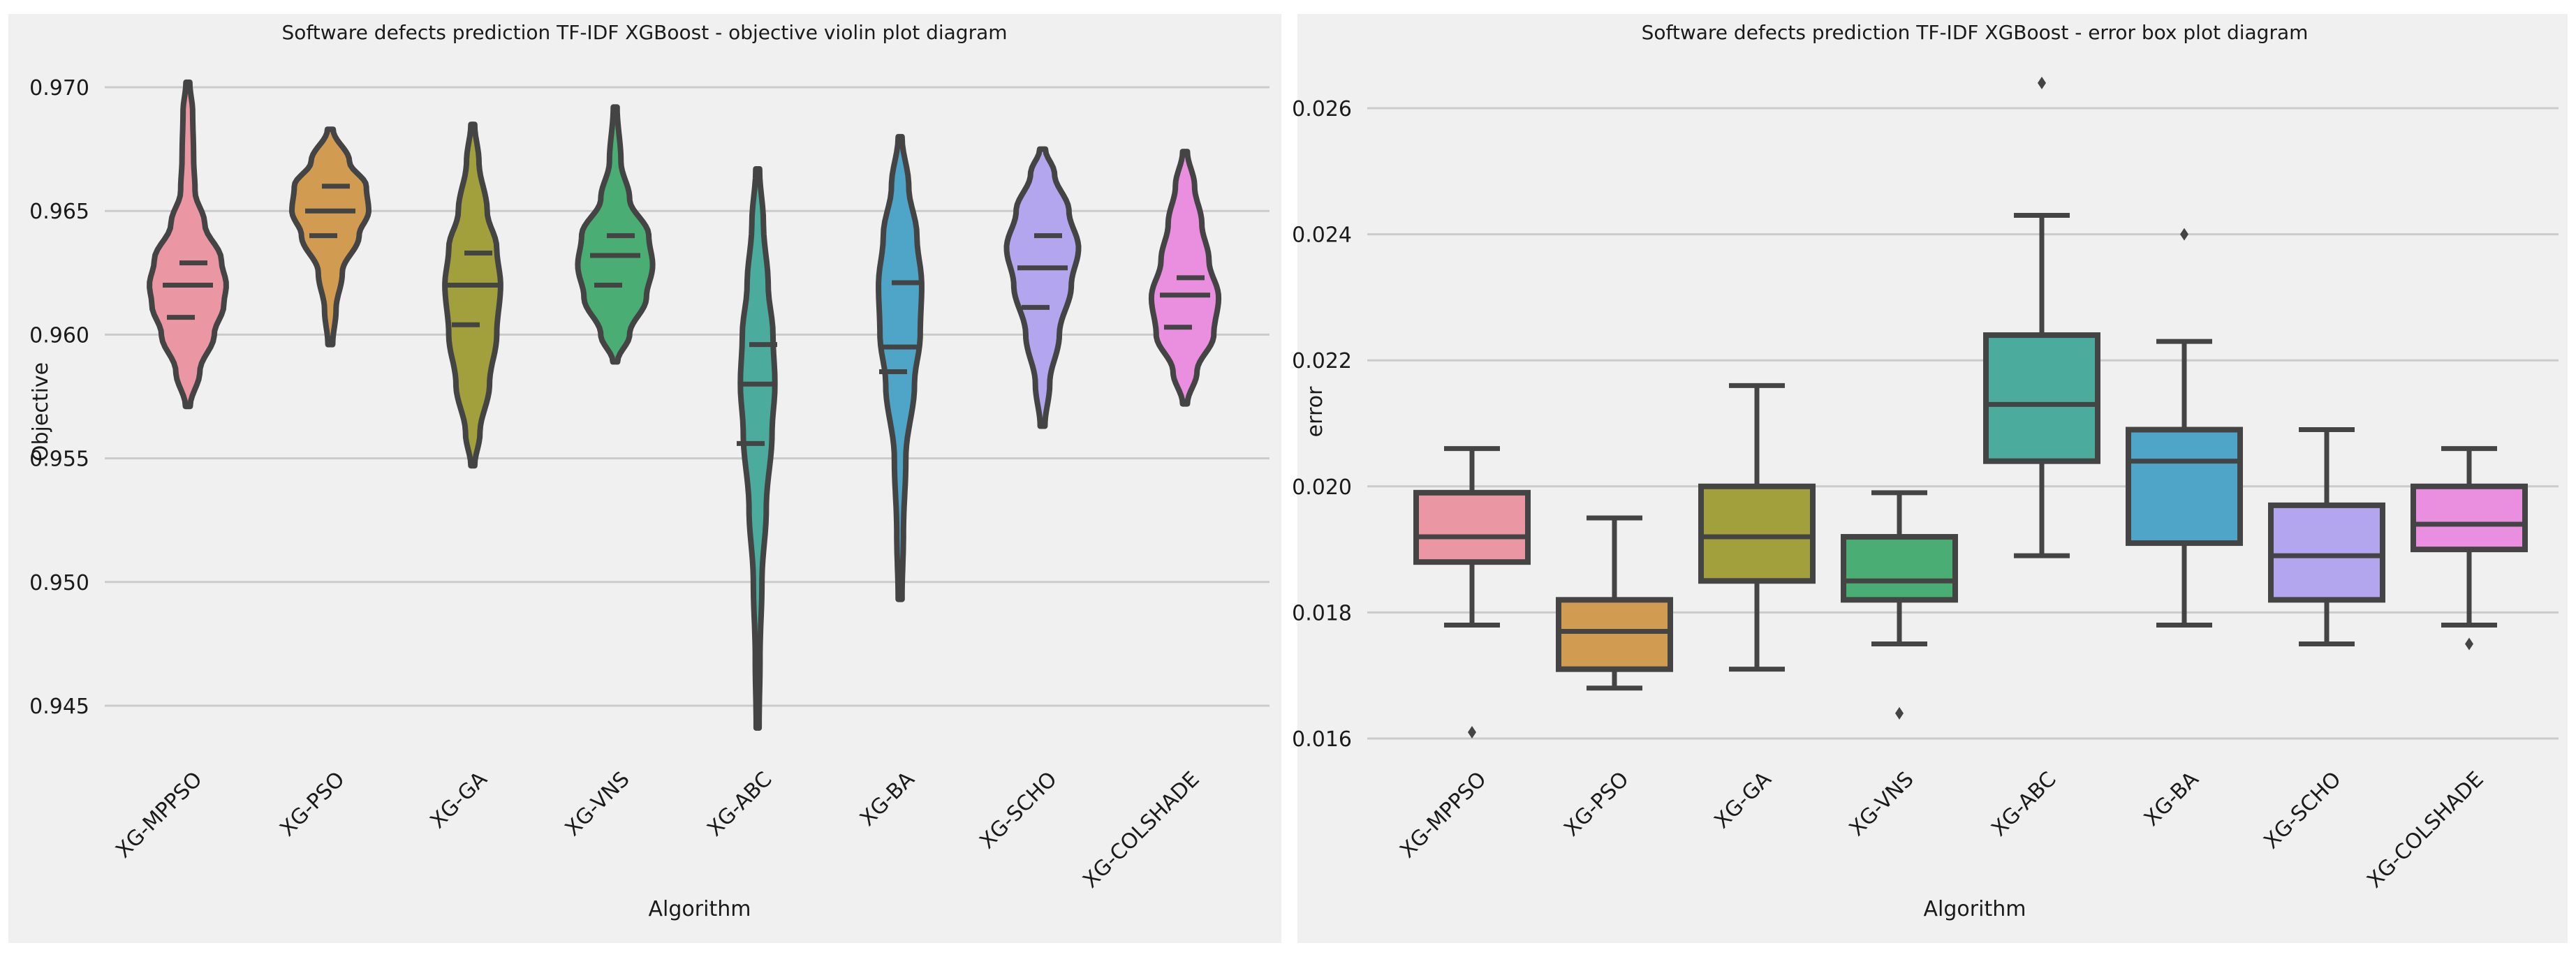 The height and width of the screenshot is (957, 2576). I want to click on box-xg-mppso, so click(1472, 592).